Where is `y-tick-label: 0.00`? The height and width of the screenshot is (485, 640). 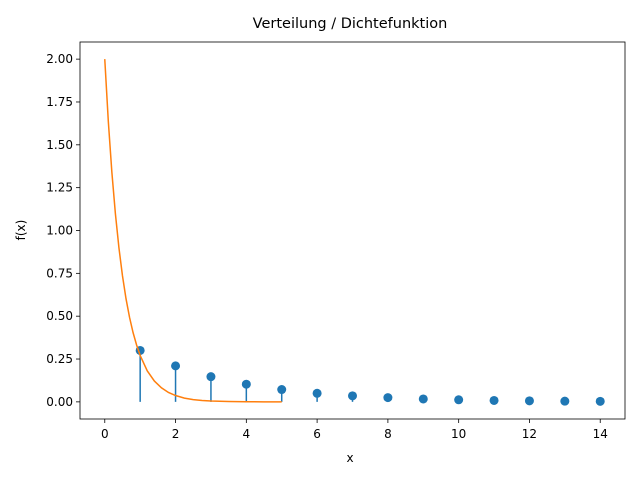 y-tick-label: 0.00 is located at coordinates (59, 402).